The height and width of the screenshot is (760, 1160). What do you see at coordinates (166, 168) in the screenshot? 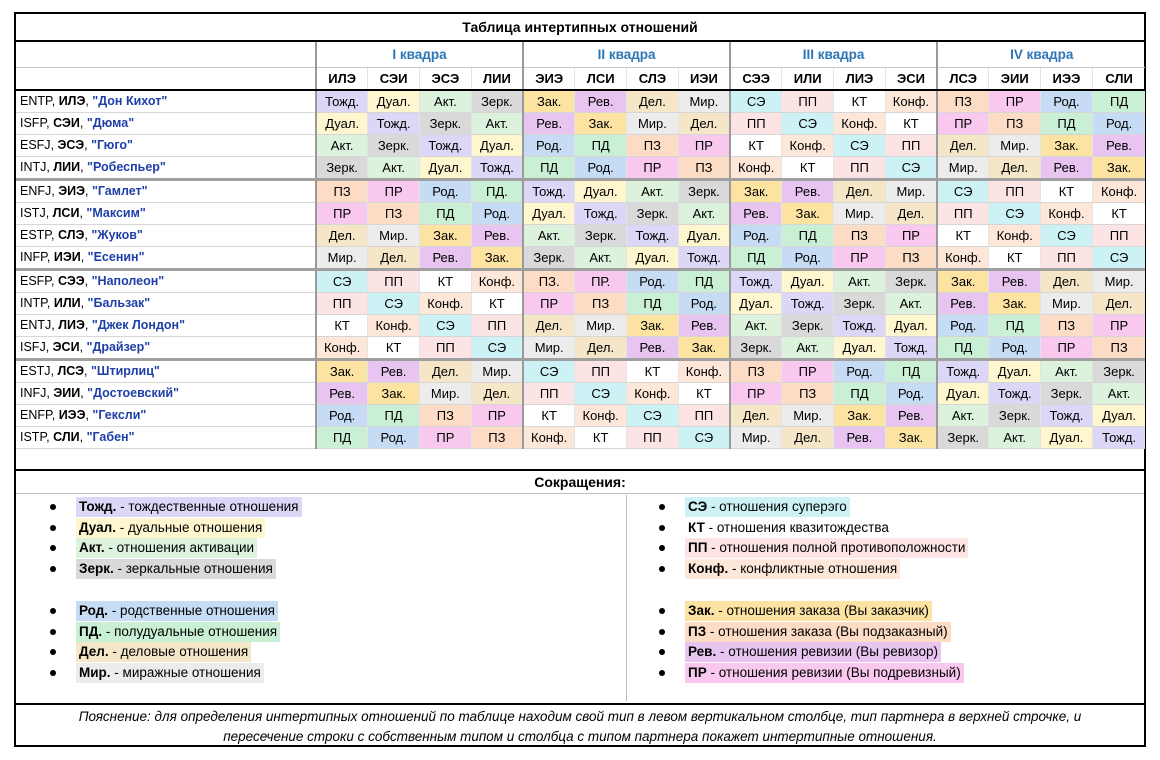
I see `row-label: INTJ, ЛИИ, "Робеспьер"` at bounding box center [166, 168].